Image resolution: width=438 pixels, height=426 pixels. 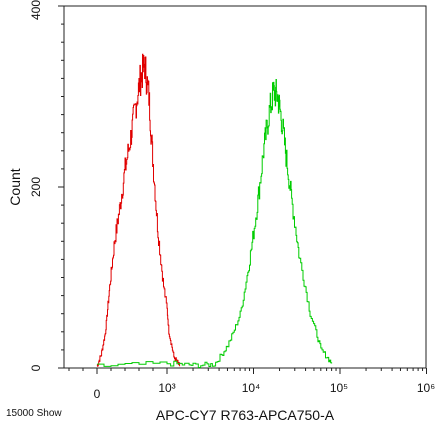 I want to click on event-count-note: 15000 Show, so click(x=34, y=413).